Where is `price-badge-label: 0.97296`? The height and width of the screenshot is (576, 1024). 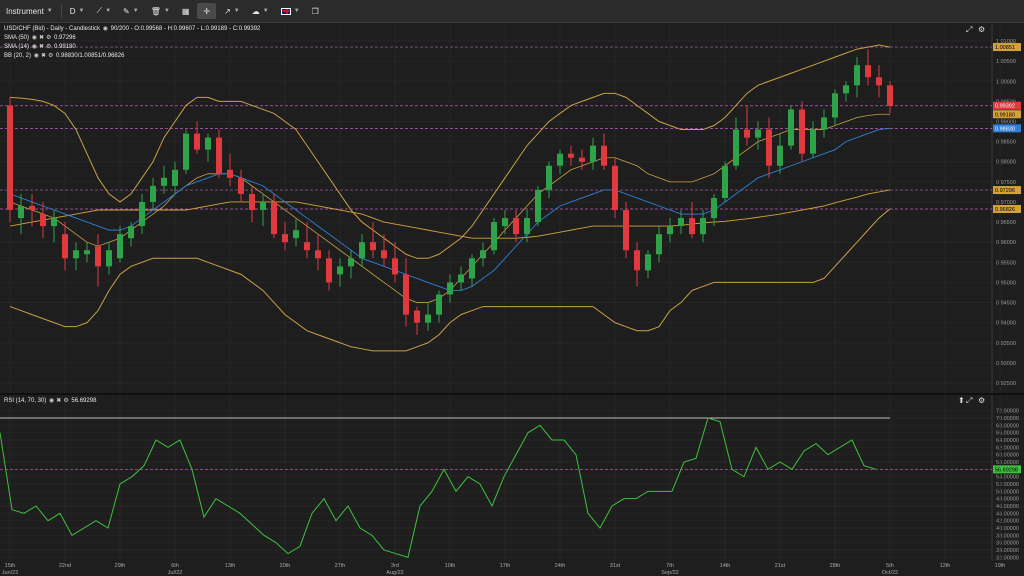
price-badge-label: 0.97296 is located at coordinates (1005, 191).